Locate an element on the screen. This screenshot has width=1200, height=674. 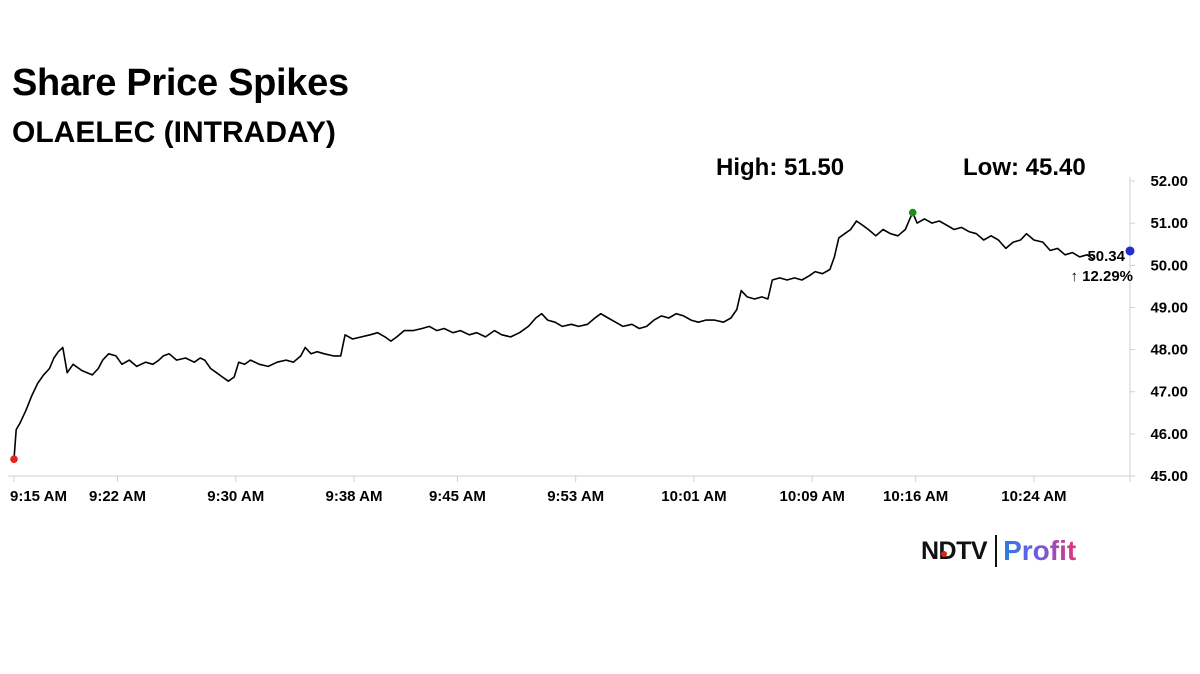
ndtv-wordmark: NDTV is located at coordinates (954, 551).